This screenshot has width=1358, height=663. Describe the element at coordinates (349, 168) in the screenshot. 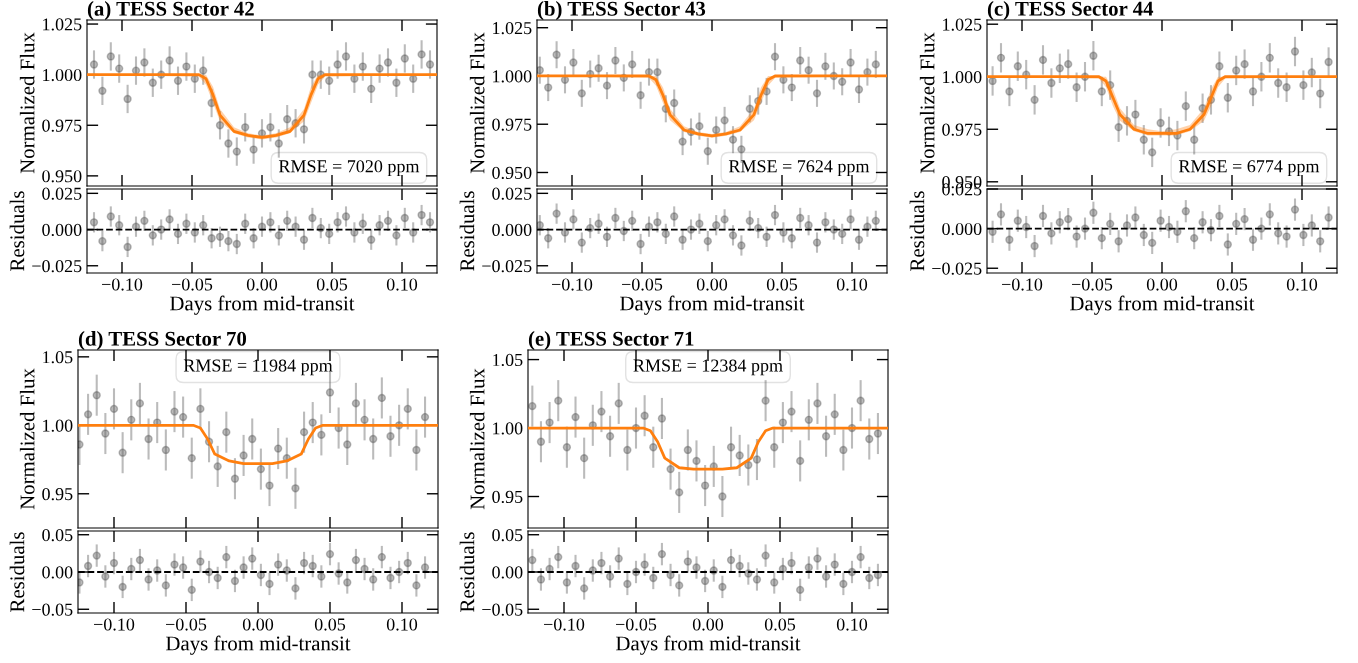

I see `annotation: RMSE = 7020 ppm` at that location.